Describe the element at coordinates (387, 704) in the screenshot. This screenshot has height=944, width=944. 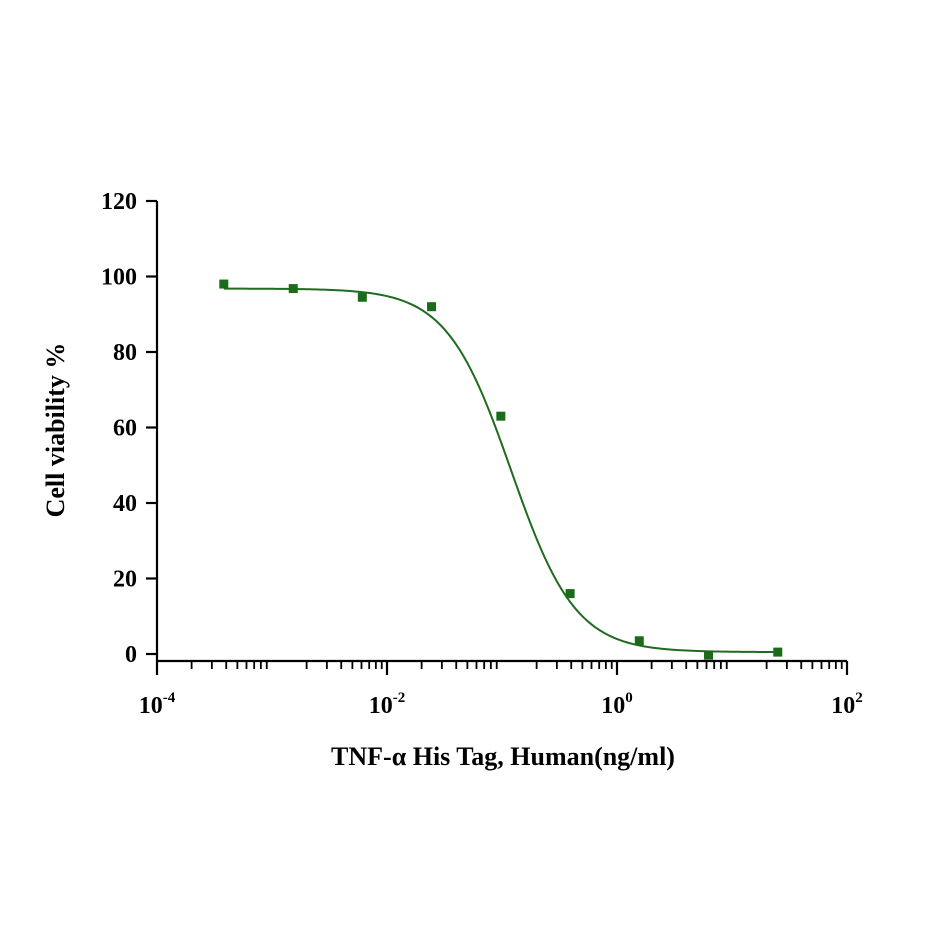
I see `x-tick-label: 10⁻²` at that location.